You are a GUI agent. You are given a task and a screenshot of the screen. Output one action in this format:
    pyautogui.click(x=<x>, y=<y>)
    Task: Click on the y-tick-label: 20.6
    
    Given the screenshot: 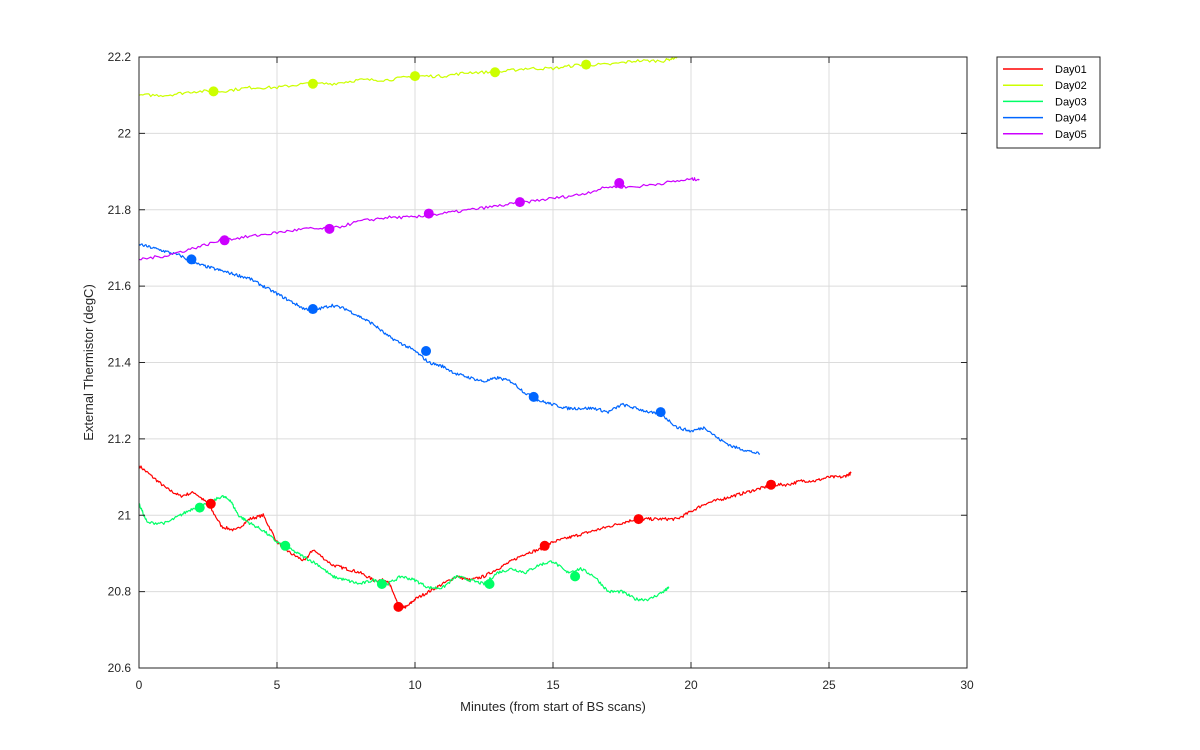 What is the action you would take?
    pyautogui.click(x=120, y=668)
    